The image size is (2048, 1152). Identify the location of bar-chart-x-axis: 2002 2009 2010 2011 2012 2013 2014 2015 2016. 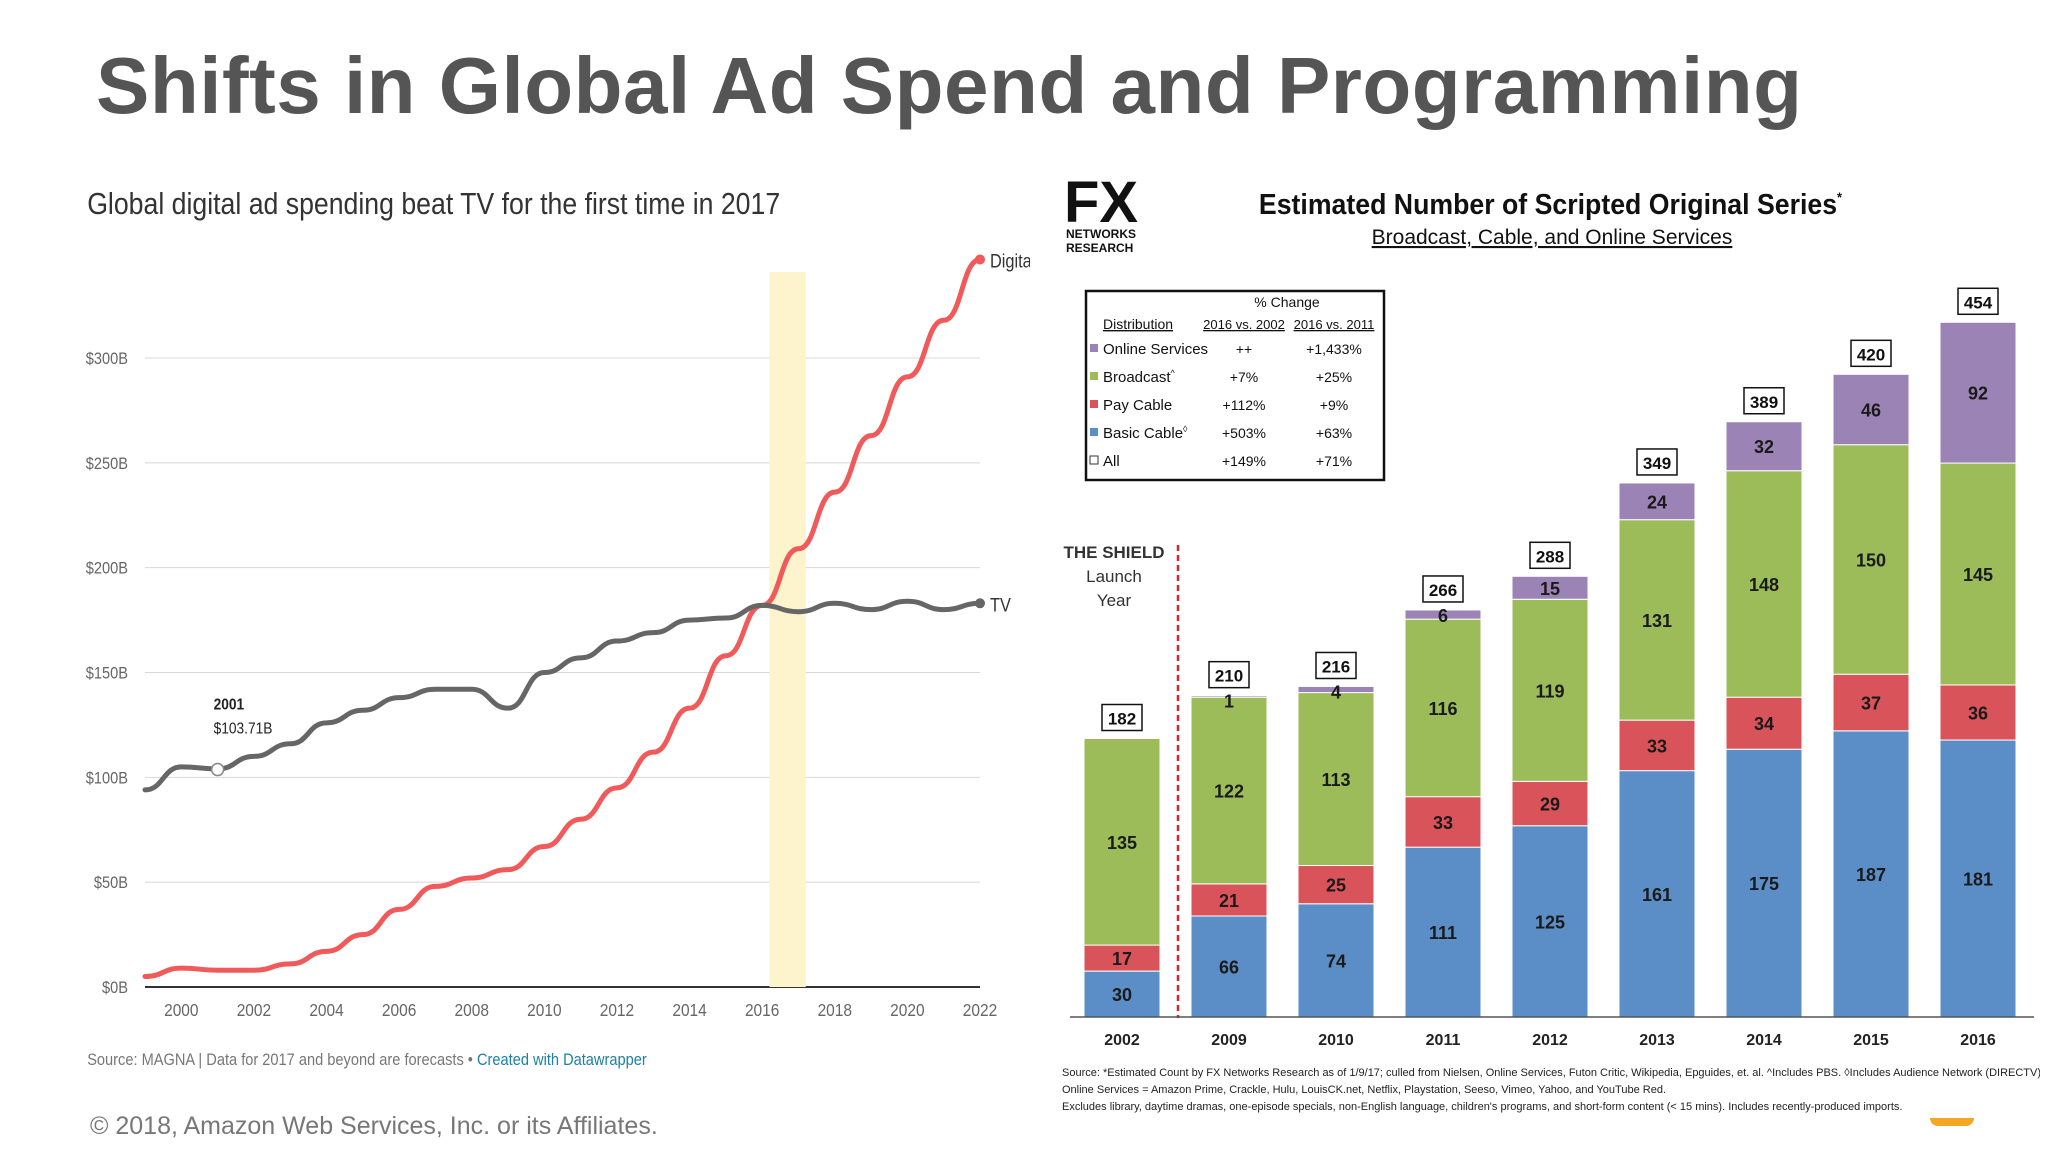
(1550, 1040).